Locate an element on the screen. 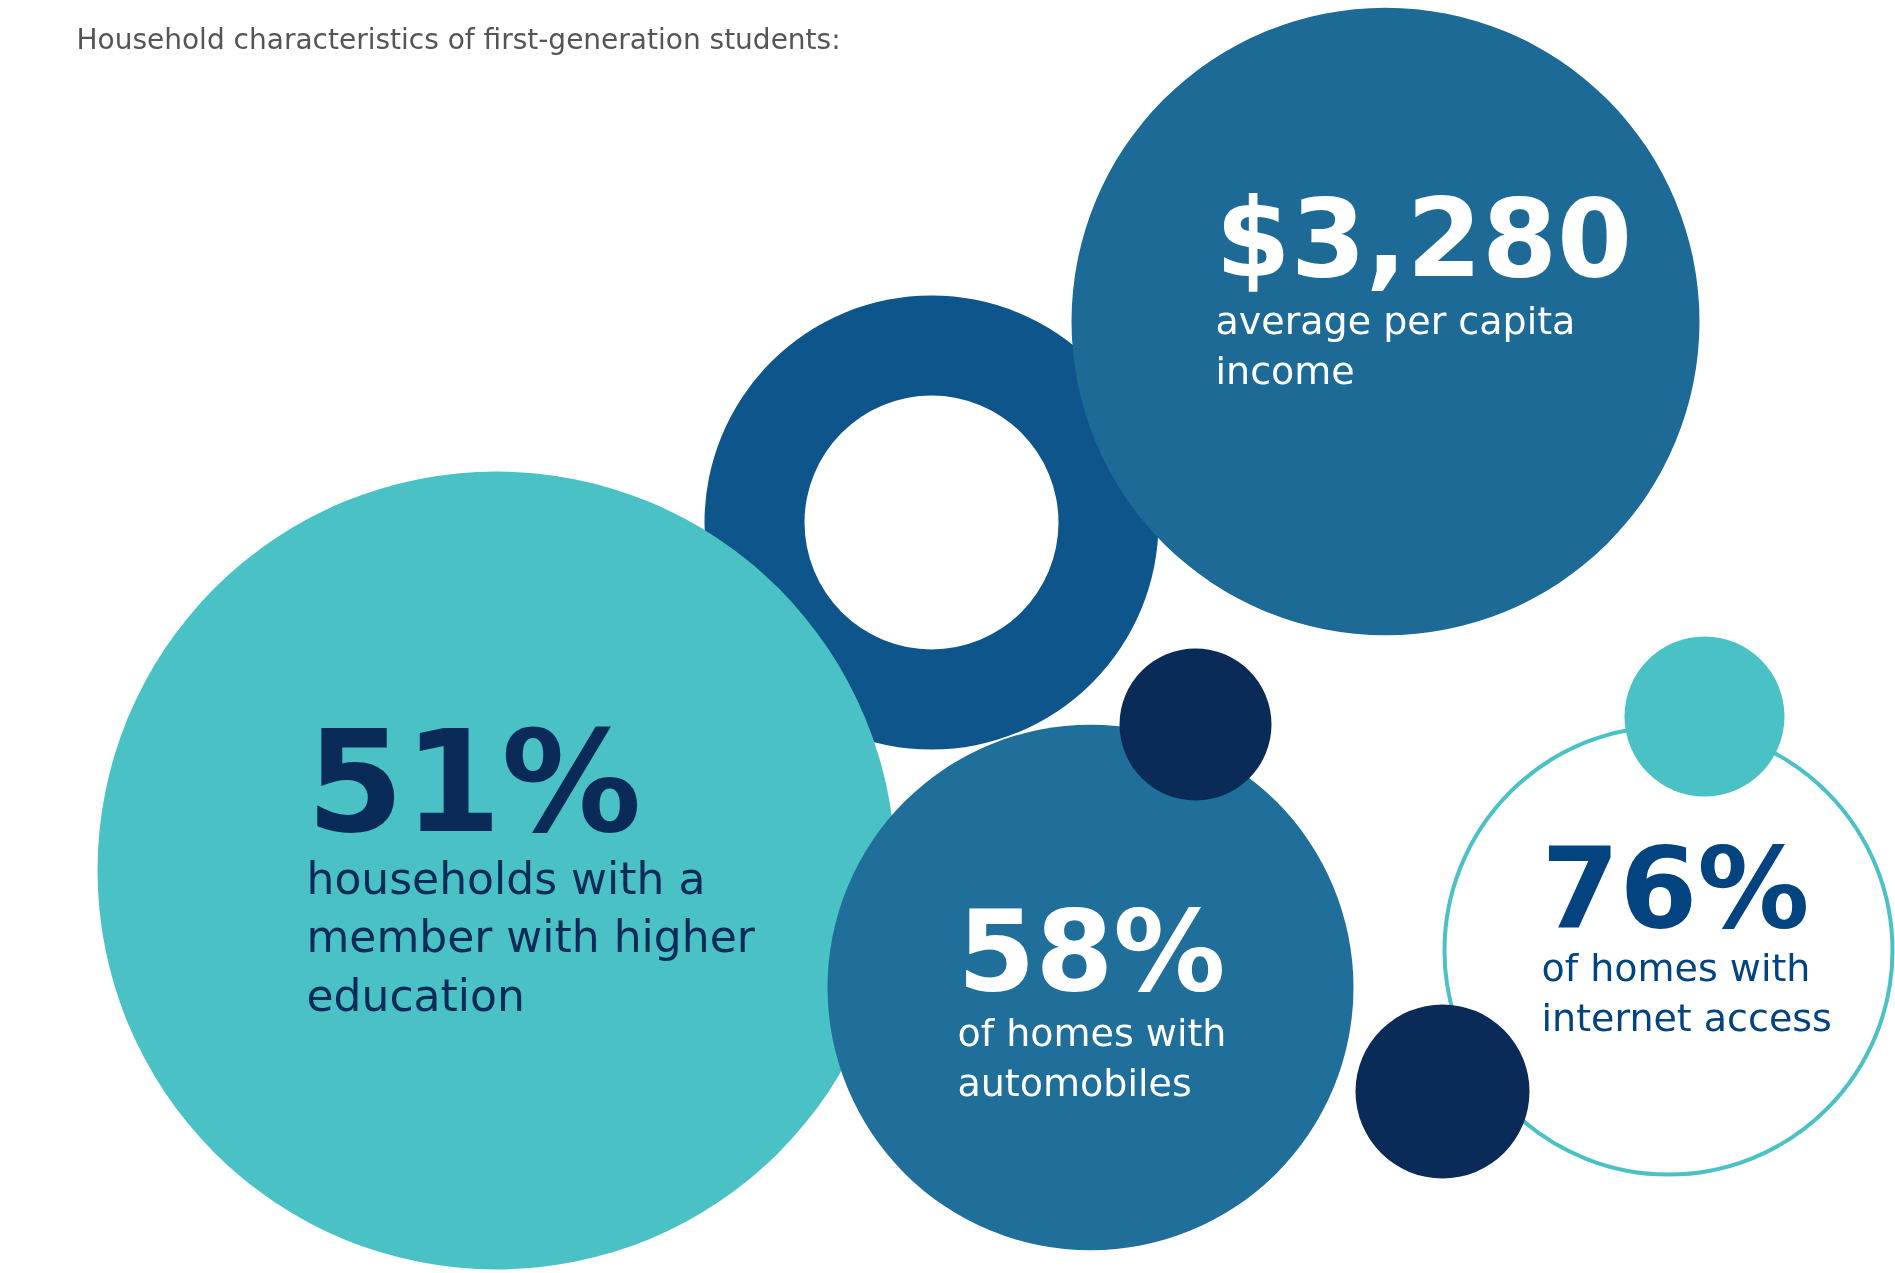  text: Household characteristics of first-generation students: is located at coordinates (458, 39).